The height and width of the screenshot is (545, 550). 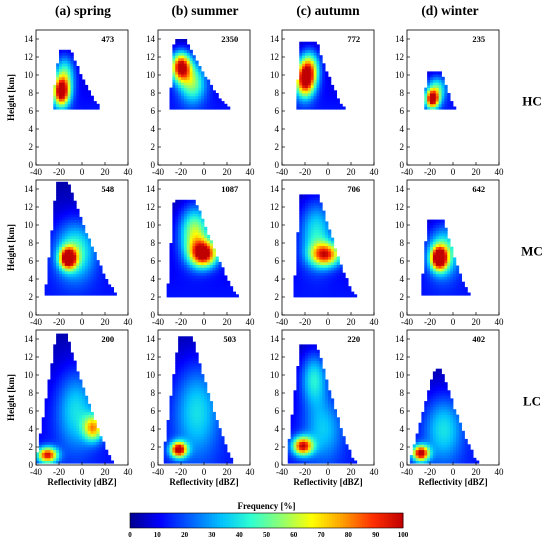 I want to click on x-tick-label: -20, so click(x=181, y=322).